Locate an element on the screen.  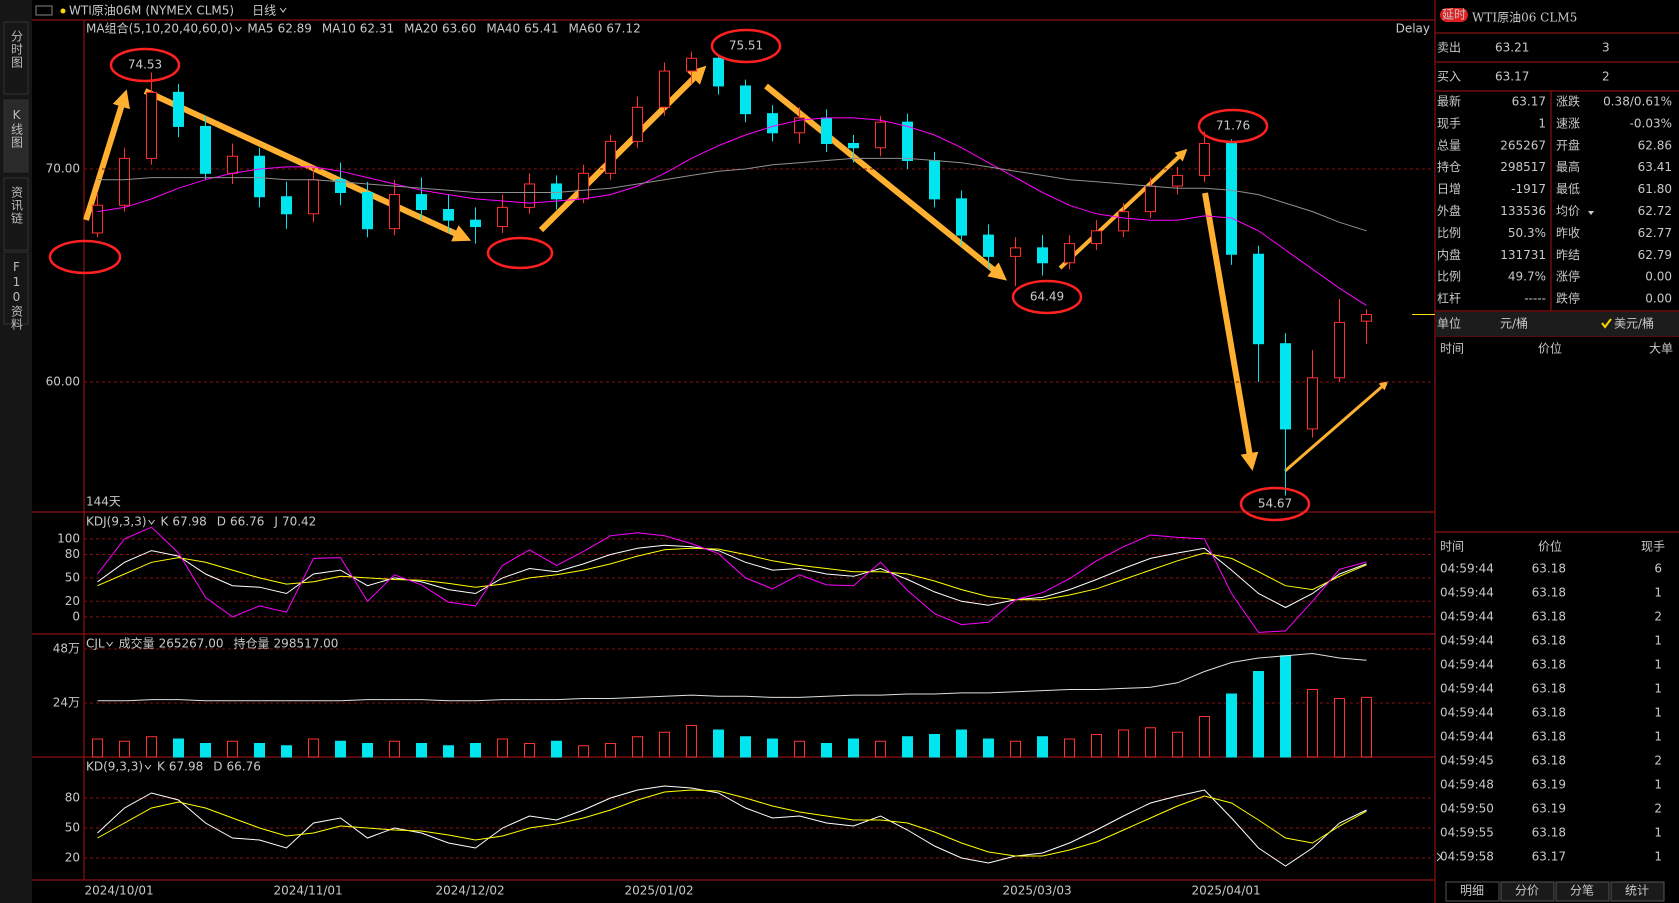
check-mark is located at coordinates (1606, 323).